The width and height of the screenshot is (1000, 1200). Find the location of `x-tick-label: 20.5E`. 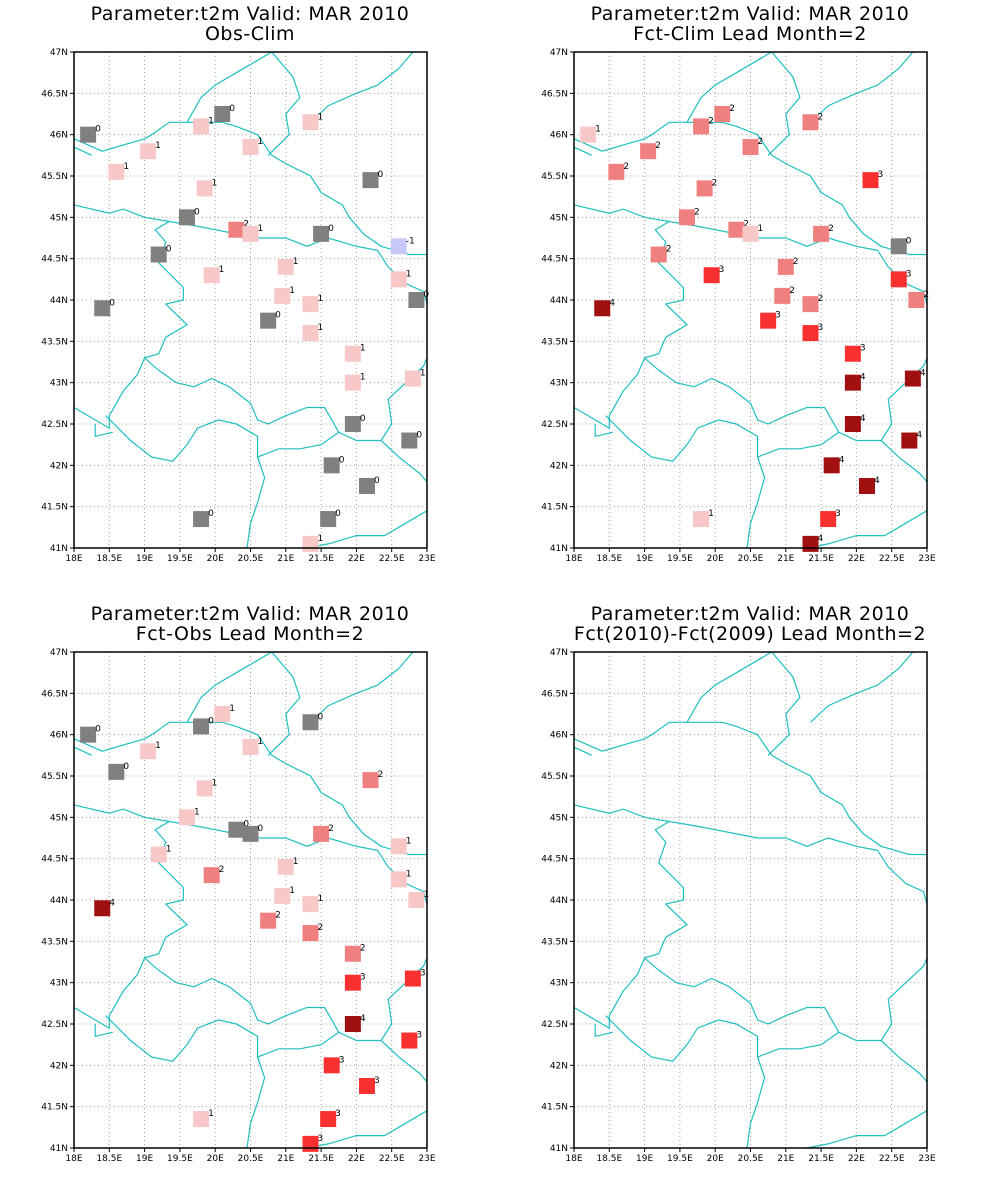

x-tick-label: 20.5E is located at coordinates (251, 1159).